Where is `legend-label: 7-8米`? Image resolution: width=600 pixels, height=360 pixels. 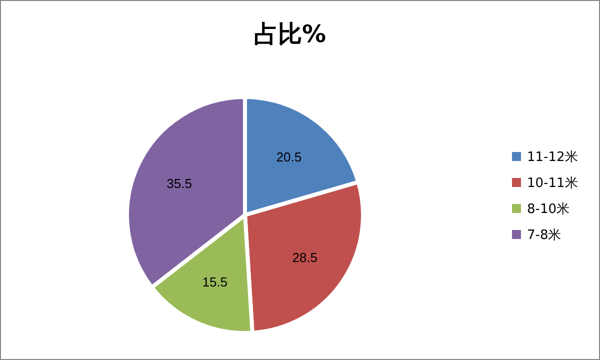 legend-label: 7-8米 is located at coordinates (544, 235).